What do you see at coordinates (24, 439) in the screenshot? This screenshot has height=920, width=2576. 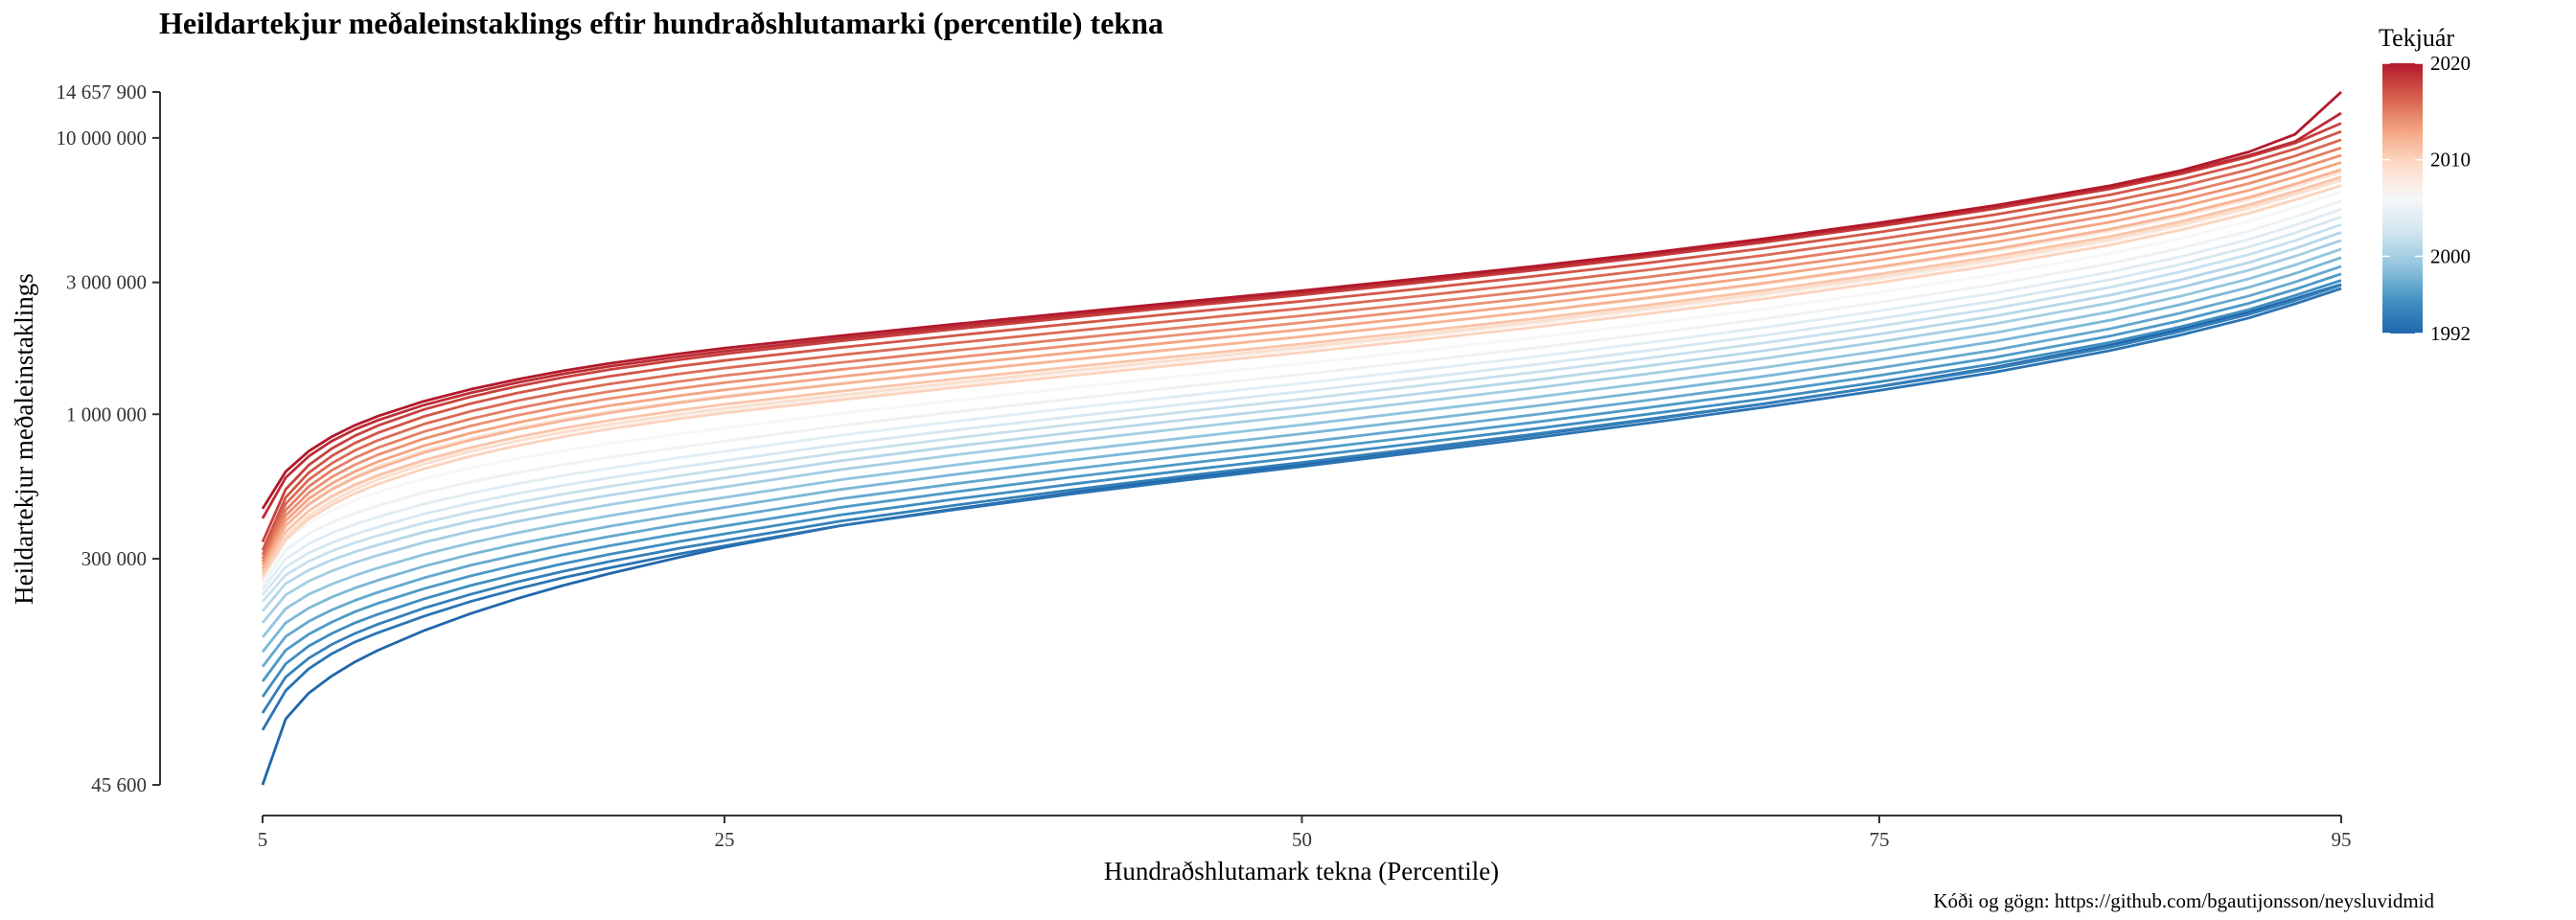 I see `y-axis-title: Heildartekjur meðaleinstaklings` at bounding box center [24, 439].